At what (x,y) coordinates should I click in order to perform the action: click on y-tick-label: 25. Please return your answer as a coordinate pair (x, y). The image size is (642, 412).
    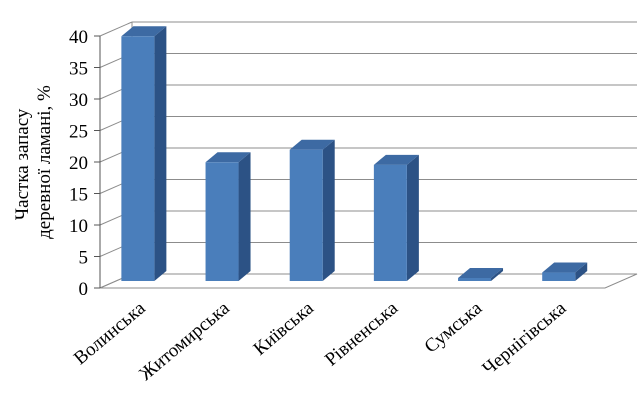
    Looking at the image, I should click on (78, 132).